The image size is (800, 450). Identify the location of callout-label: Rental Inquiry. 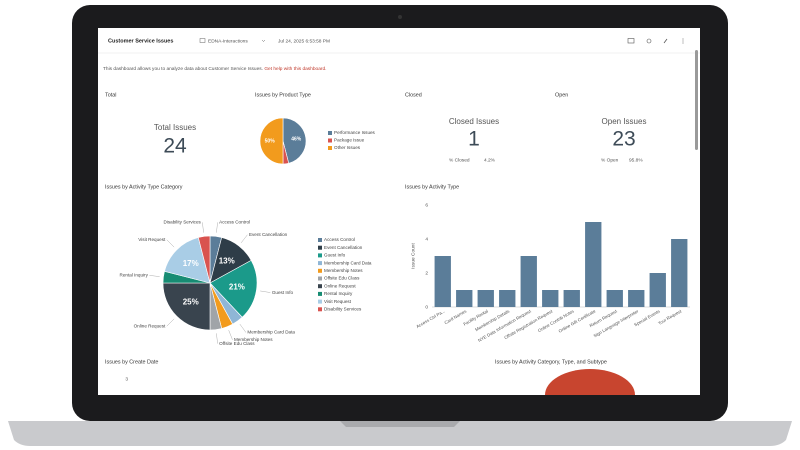
(134, 275).